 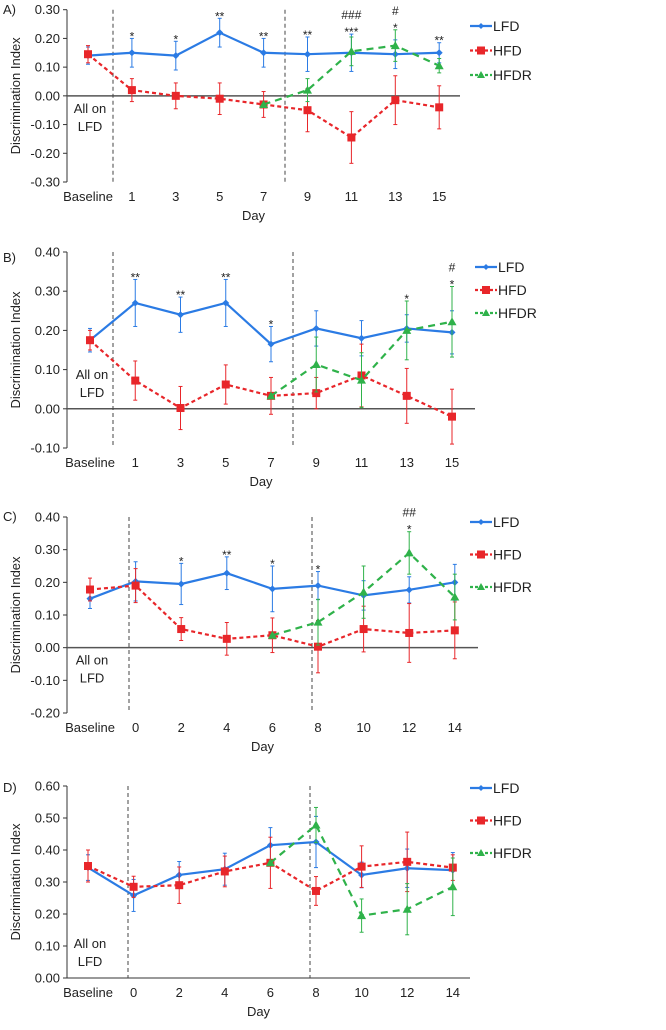 What do you see at coordinates (362, 462) in the screenshot?
I see `x-tick-label: 11` at bounding box center [362, 462].